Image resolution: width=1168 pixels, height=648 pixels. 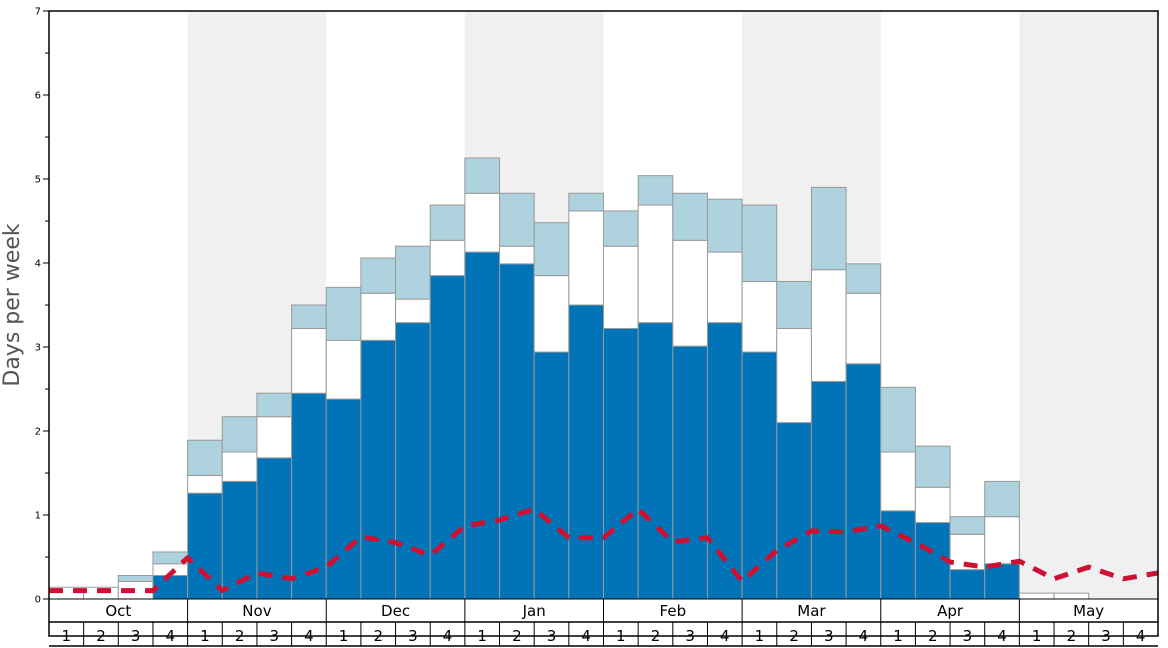 What do you see at coordinates (673, 611) in the screenshot?
I see `month-label-feb: Feb` at bounding box center [673, 611].